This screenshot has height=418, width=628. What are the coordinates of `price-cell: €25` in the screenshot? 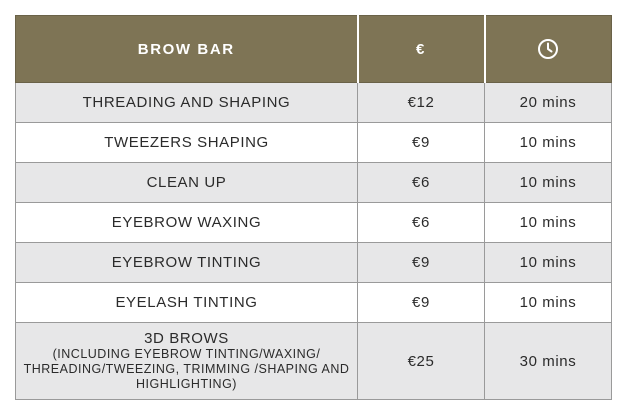 It's located at (421, 361).